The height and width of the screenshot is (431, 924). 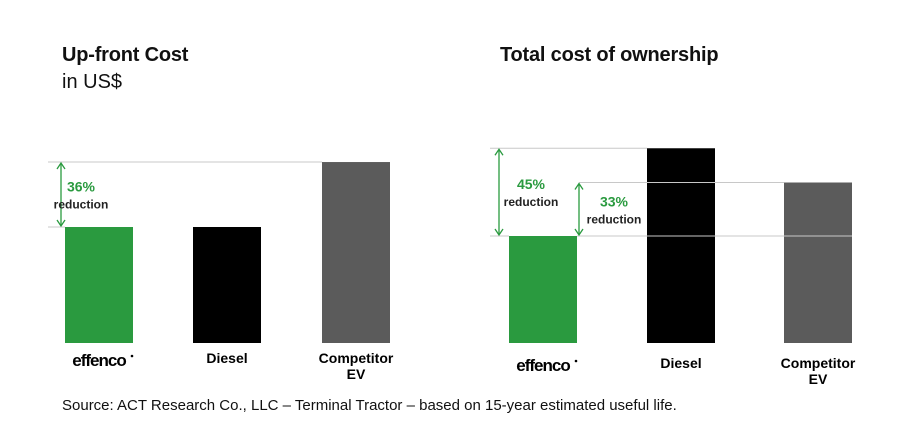 I want to click on chart-1-subtitle: in US$, so click(x=92, y=82).